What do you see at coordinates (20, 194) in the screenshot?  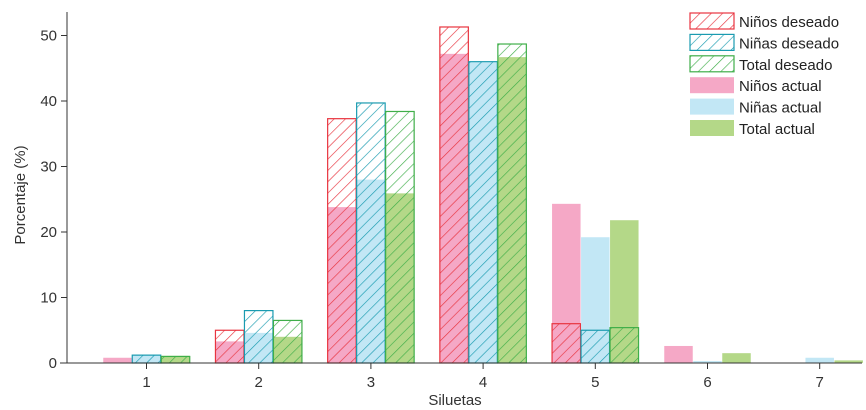 I see `y-axis-title: Porcentaje (%)` at bounding box center [20, 194].